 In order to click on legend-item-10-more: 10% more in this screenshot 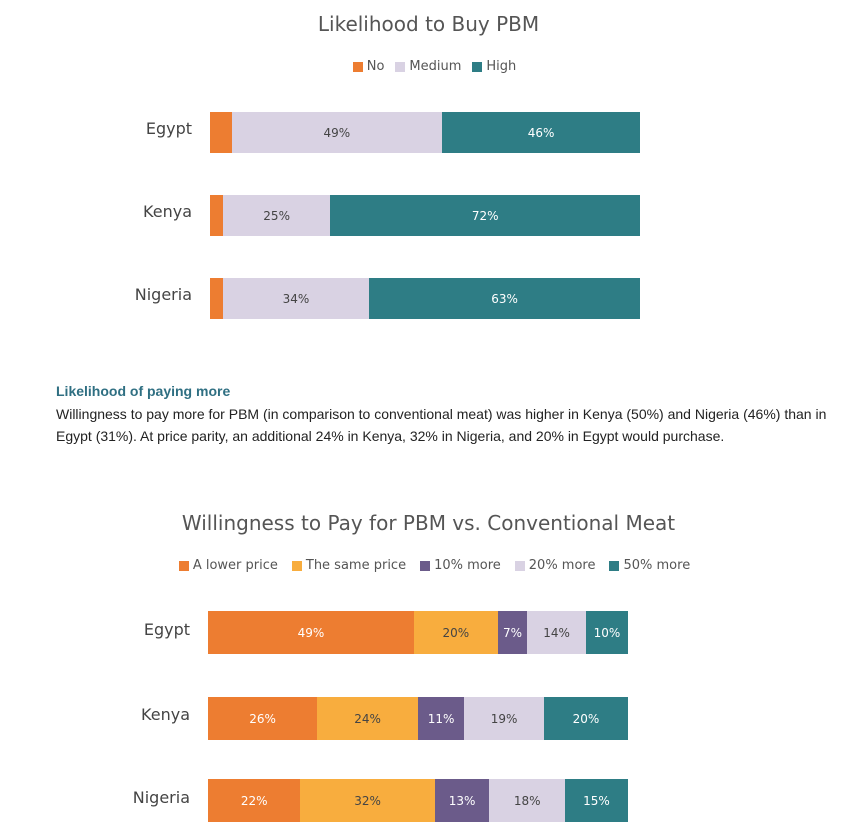, I will do `click(460, 565)`.